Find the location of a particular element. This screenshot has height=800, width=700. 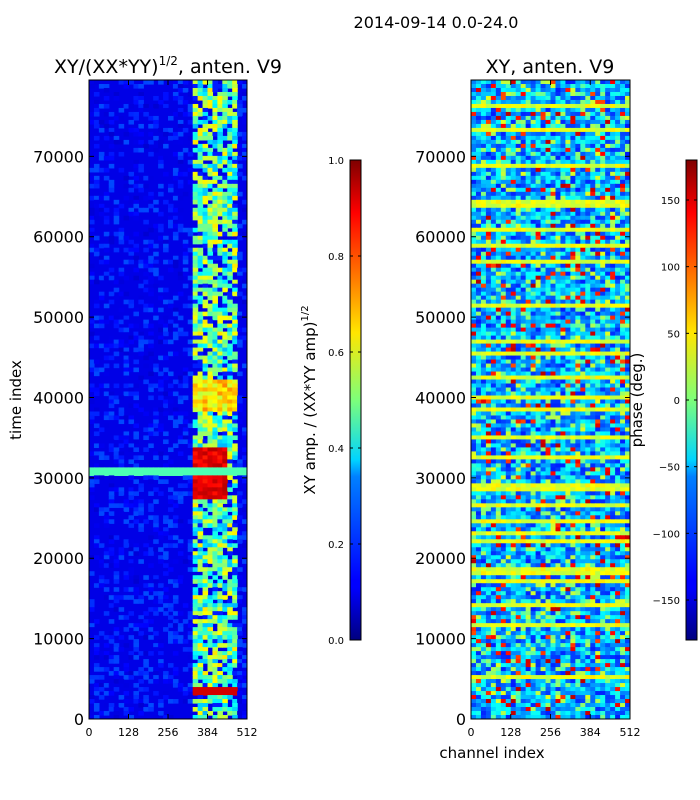

colorbar-tick-label: 0.6 is located at coordinates (336, 353).